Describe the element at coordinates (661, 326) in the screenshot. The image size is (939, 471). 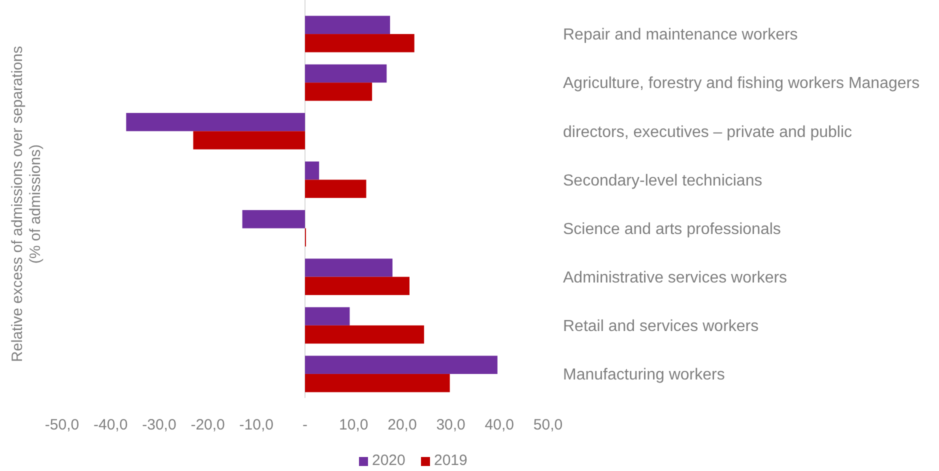
I see `y-tick-label: Retail and services workers` at that location.